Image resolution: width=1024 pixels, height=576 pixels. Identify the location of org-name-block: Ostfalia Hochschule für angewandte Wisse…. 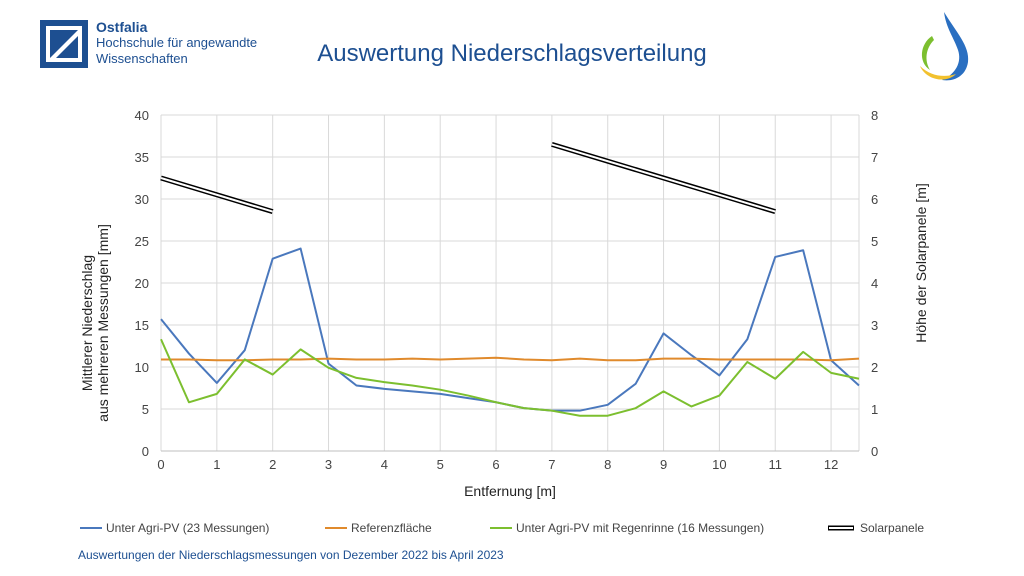
(176, 43).